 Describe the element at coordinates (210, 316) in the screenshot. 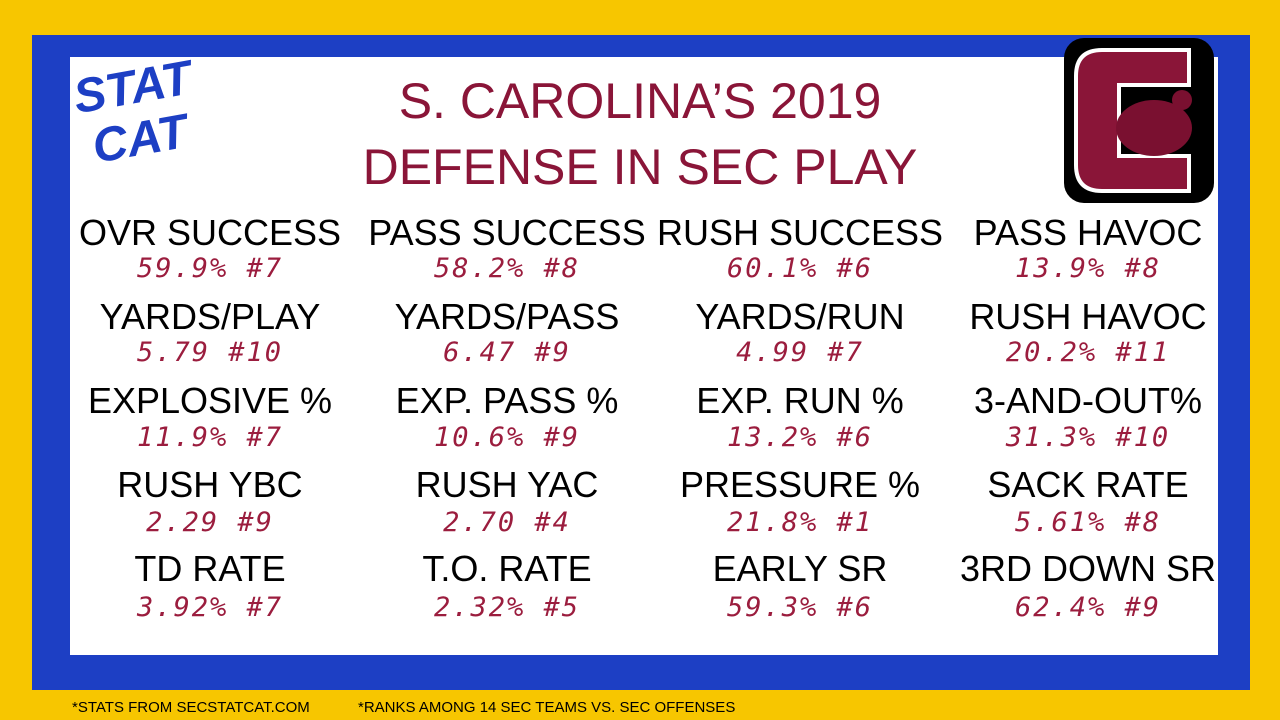

I see `stat-label: YARDS/PLAY` at that location.